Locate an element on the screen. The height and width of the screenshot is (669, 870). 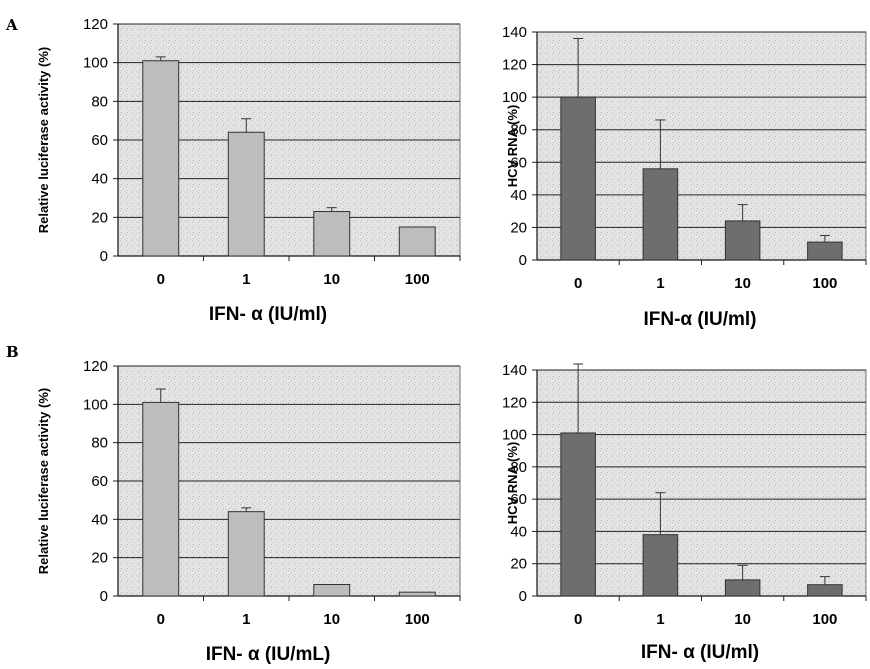
x-axis-label: IFN-α (IU/ml) is located at coordinates (700, 319).